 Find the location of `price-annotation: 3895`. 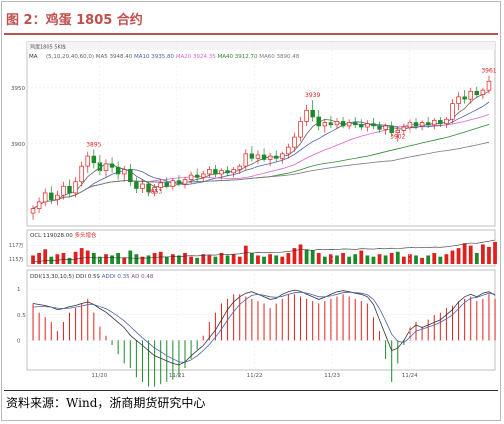

price-annotation: 3895 is located at coordinates (93, 144).